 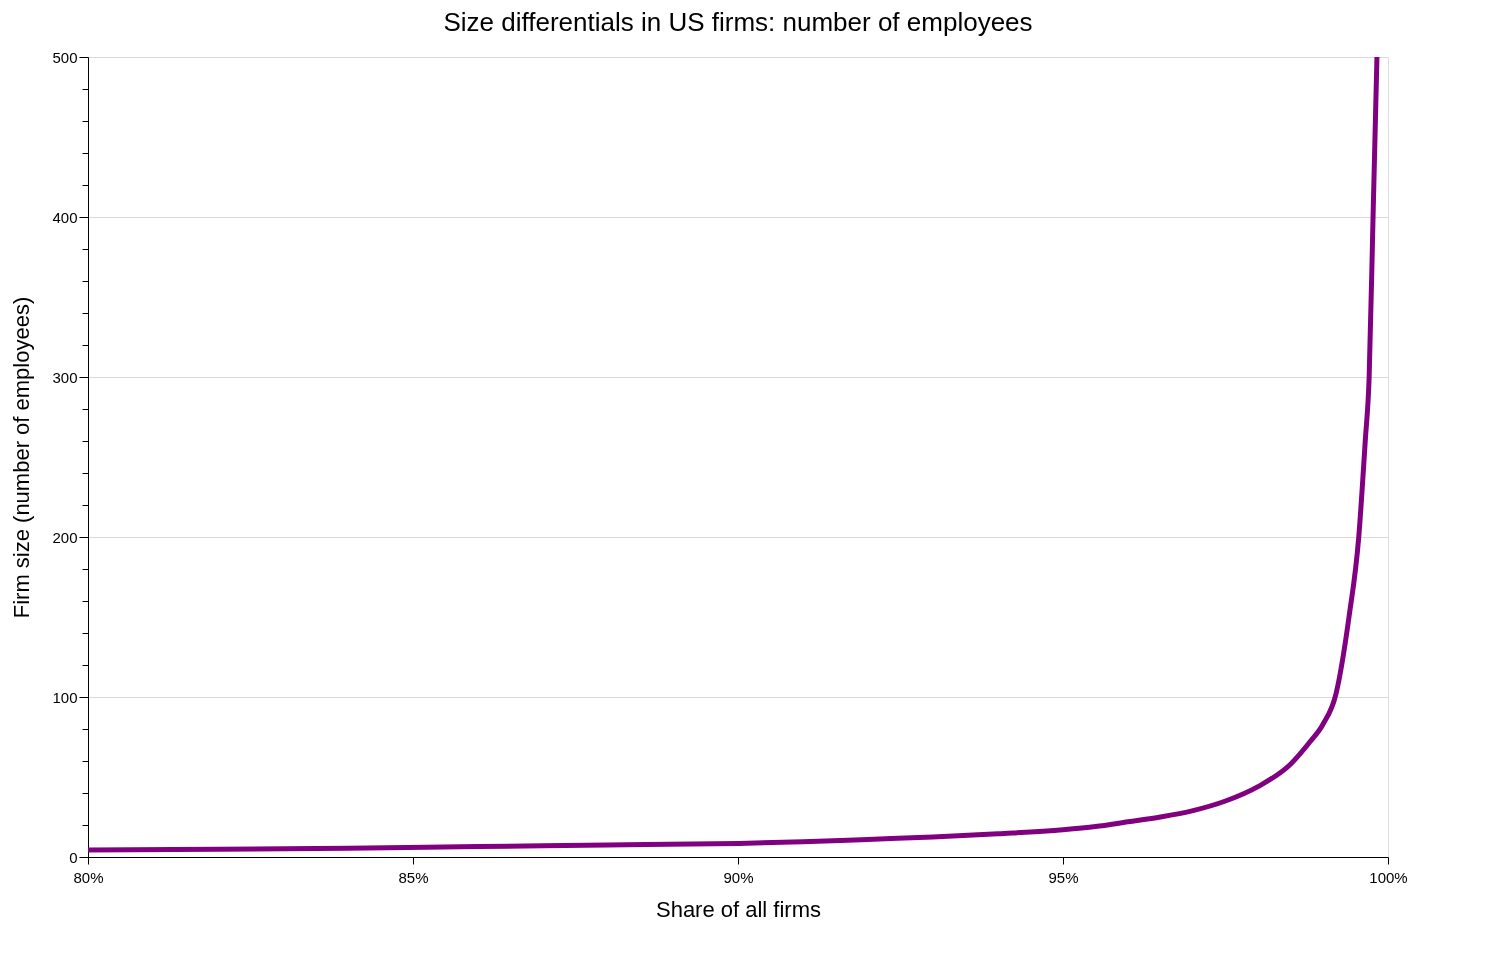 What do you see at coordinates (413, 877) in the screenshot?
I see `x-tick-label: 85%` at bounding box center [413, 877].